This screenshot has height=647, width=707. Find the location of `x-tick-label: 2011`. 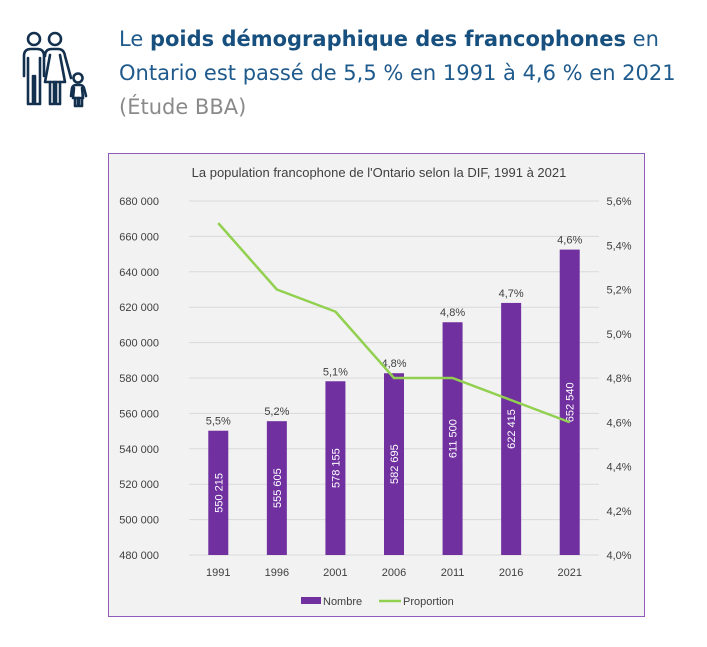

x-tick-label: 2011 is located at coordinates (453, 573).